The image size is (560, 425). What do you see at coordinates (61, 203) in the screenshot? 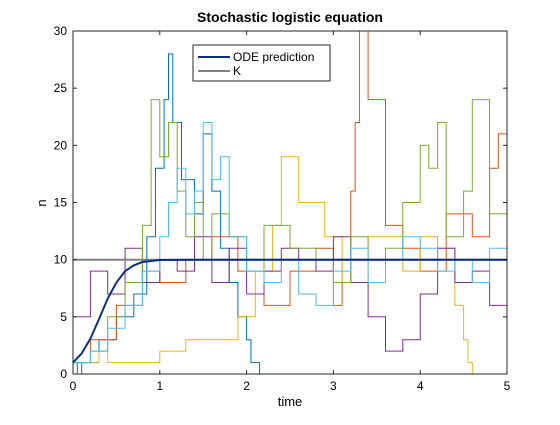
I see `y-tick-label-15: 15` at bounding box center [61, 203].